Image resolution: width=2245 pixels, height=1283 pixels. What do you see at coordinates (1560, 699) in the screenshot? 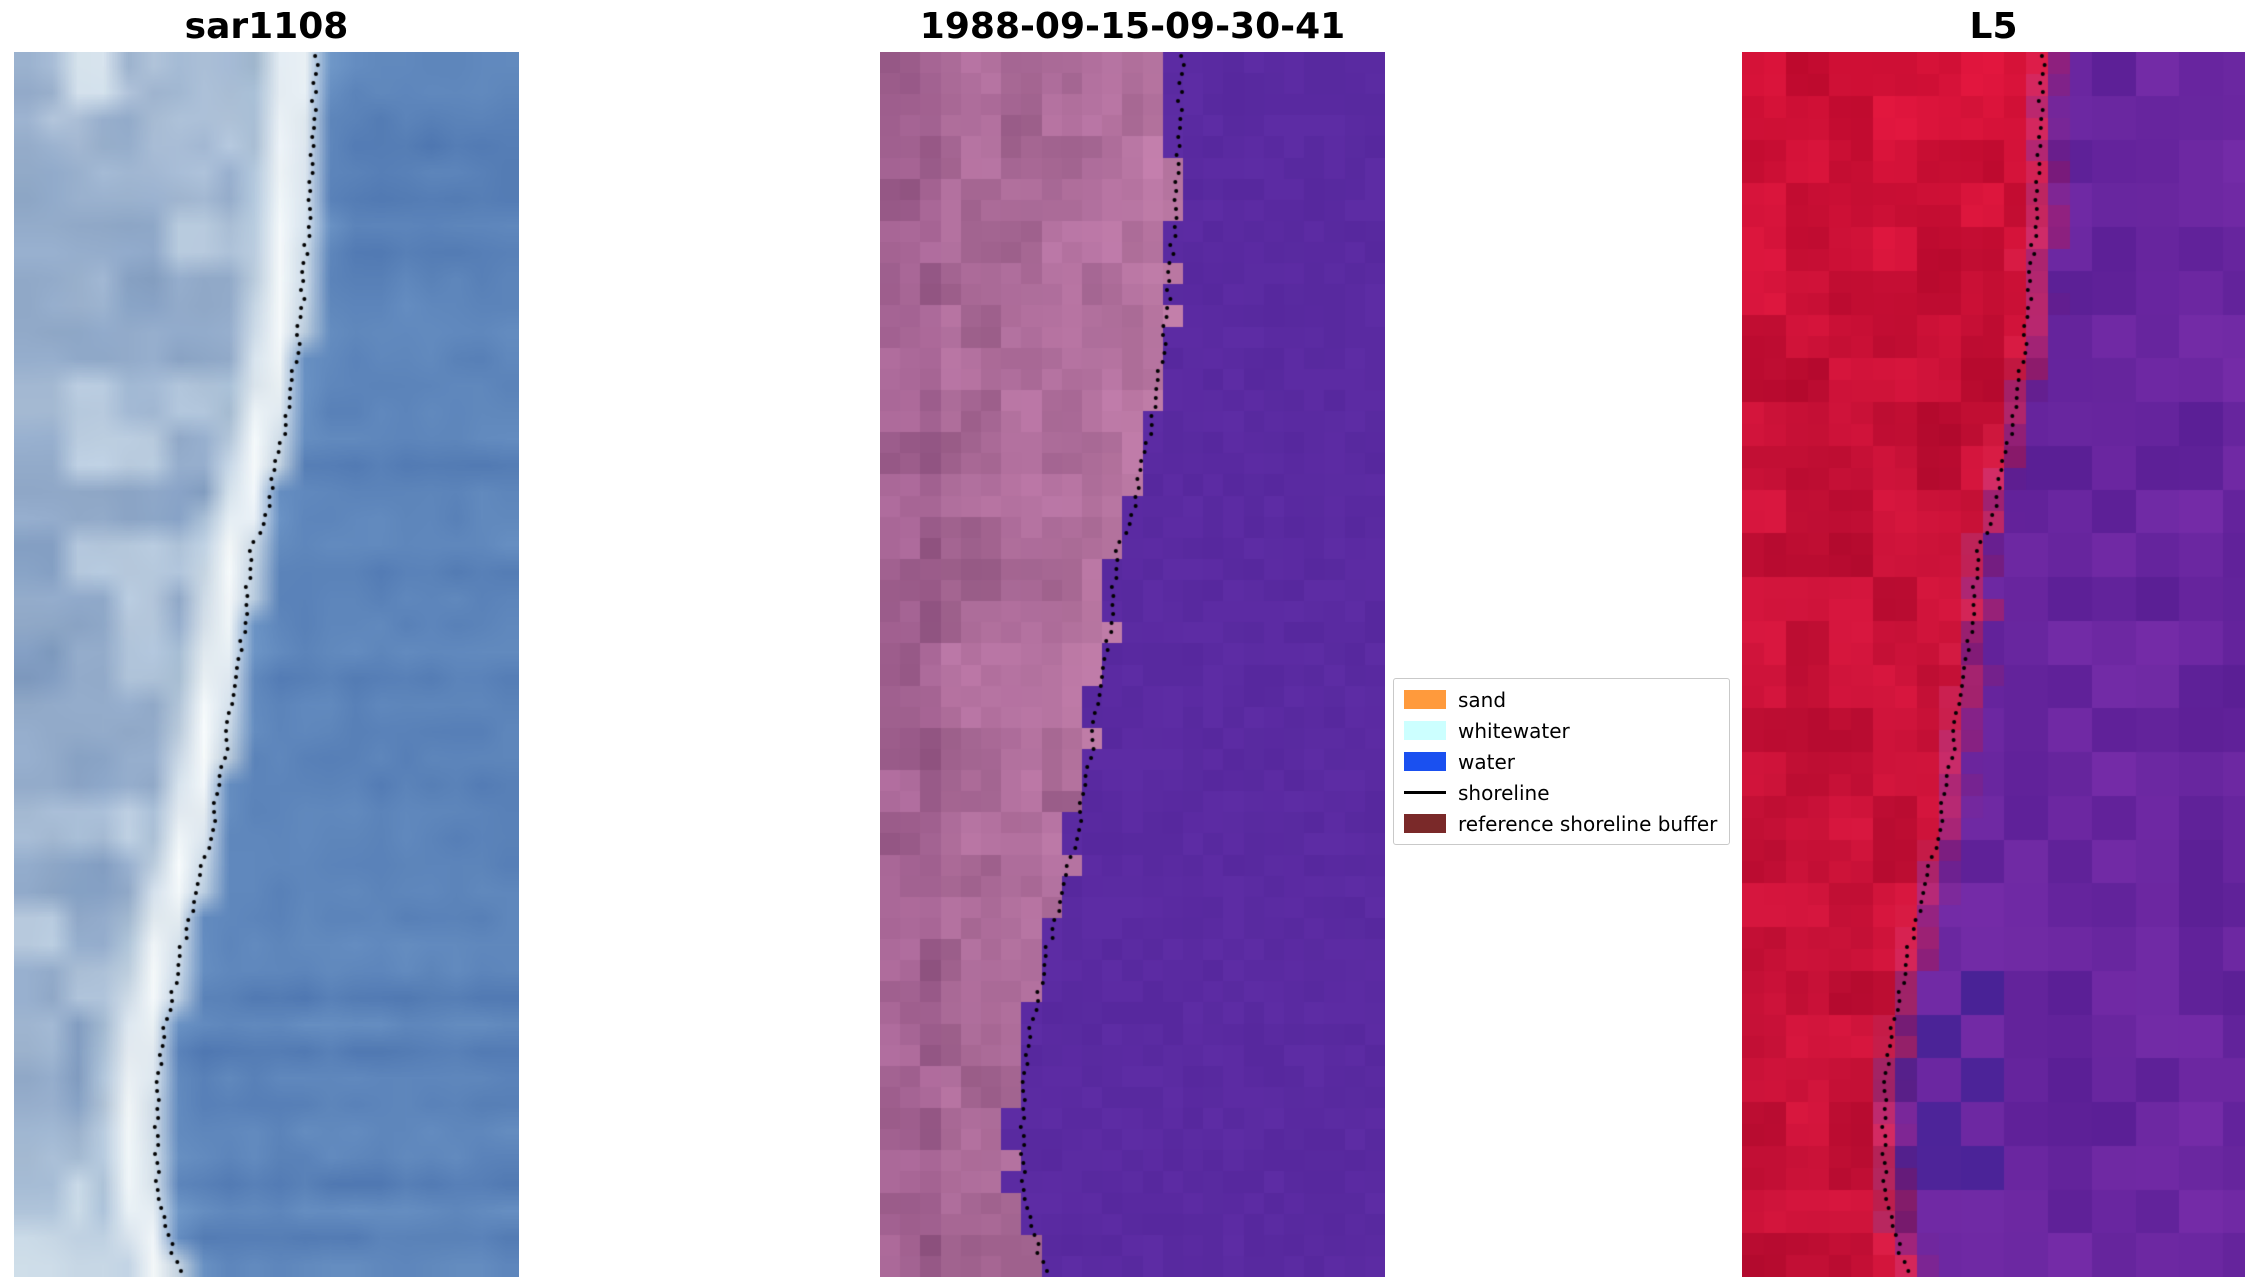
I see `legend-item-sand: sand` at bounding box center [1560, 699].